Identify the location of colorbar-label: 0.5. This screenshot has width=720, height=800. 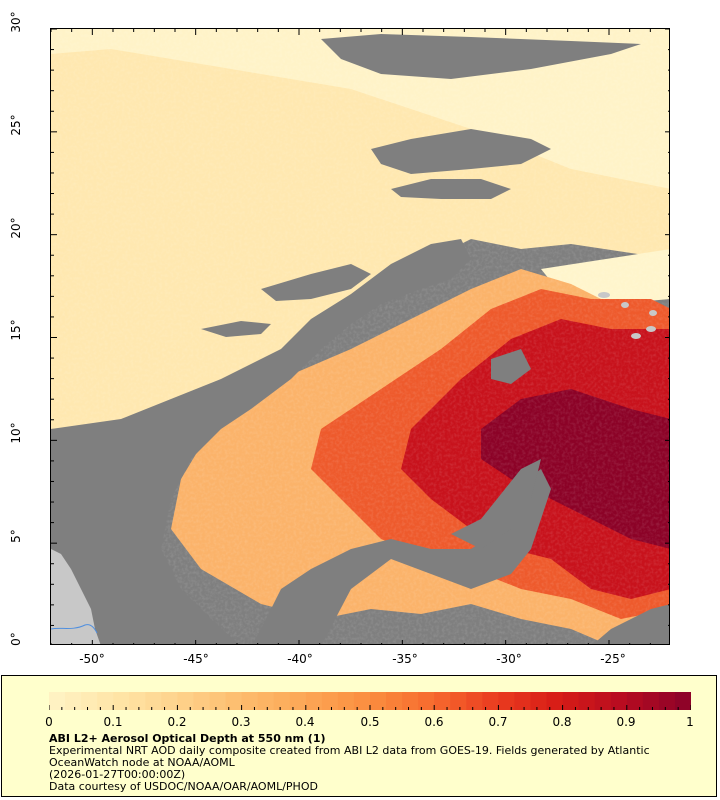
(370, 722).